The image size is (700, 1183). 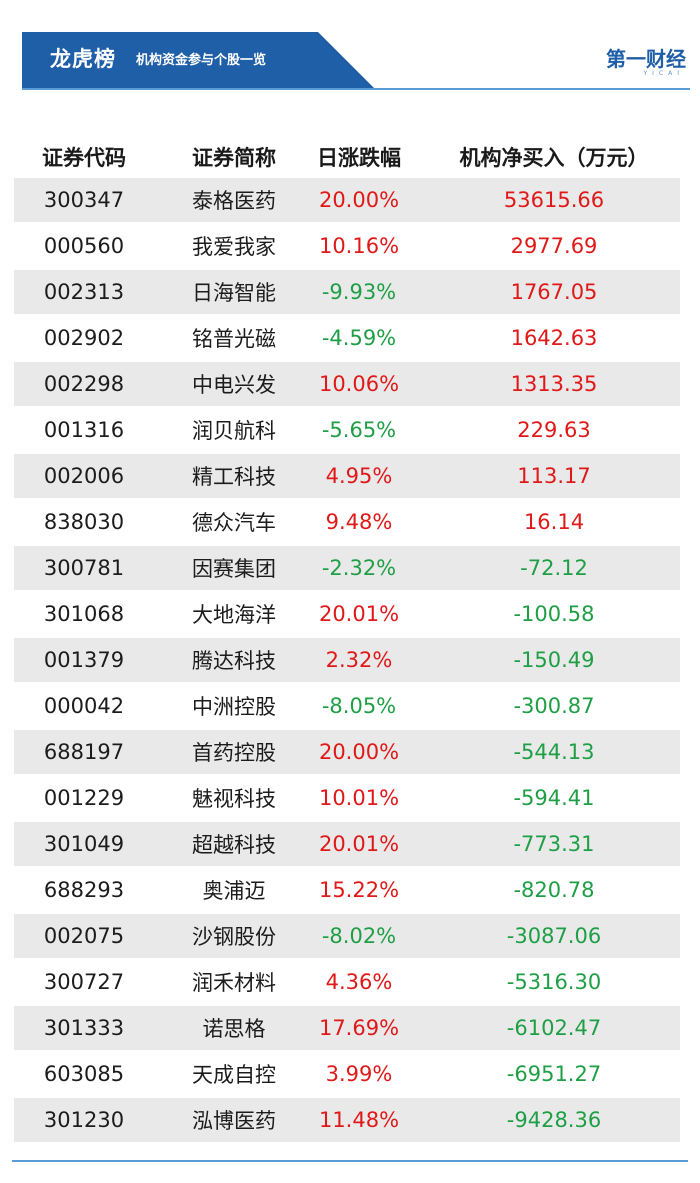 What do you see at coordinates (84, 568) in the screenshot?
I see `stock-code-cell: 300781` at bounding box center [84, 568].